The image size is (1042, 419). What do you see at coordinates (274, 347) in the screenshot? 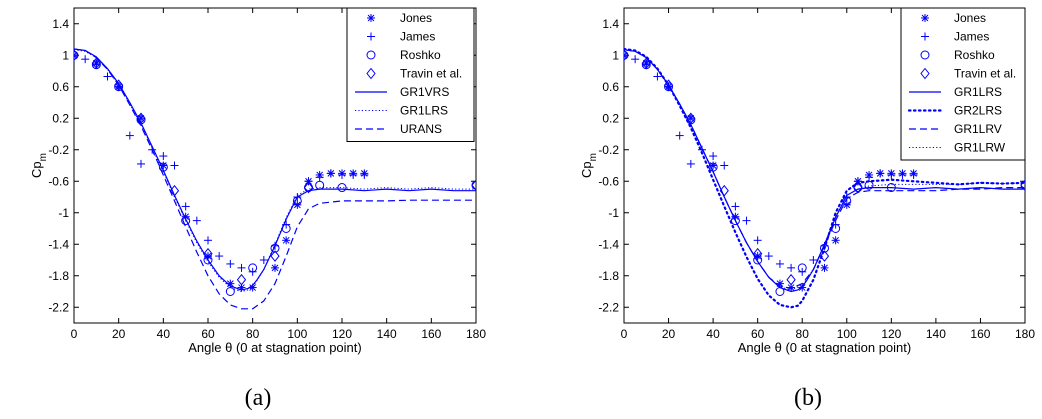
I see `x-axis-label: Angle θ (0 at stagnation point)` at bounding box center [274, 347].